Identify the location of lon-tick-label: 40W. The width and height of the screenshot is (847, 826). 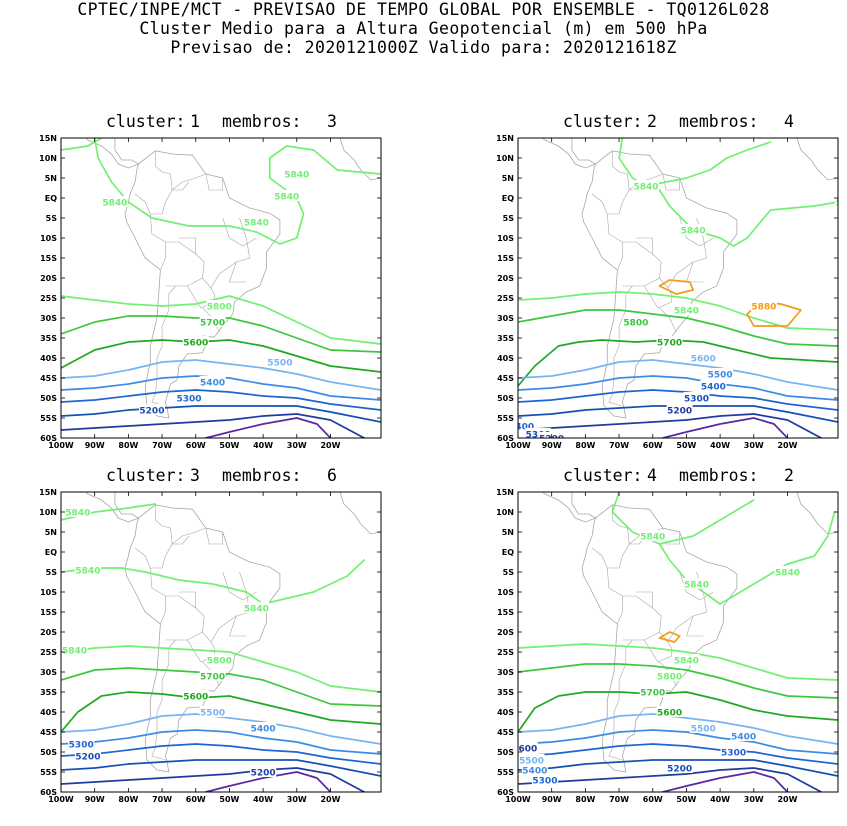
(263, 799).